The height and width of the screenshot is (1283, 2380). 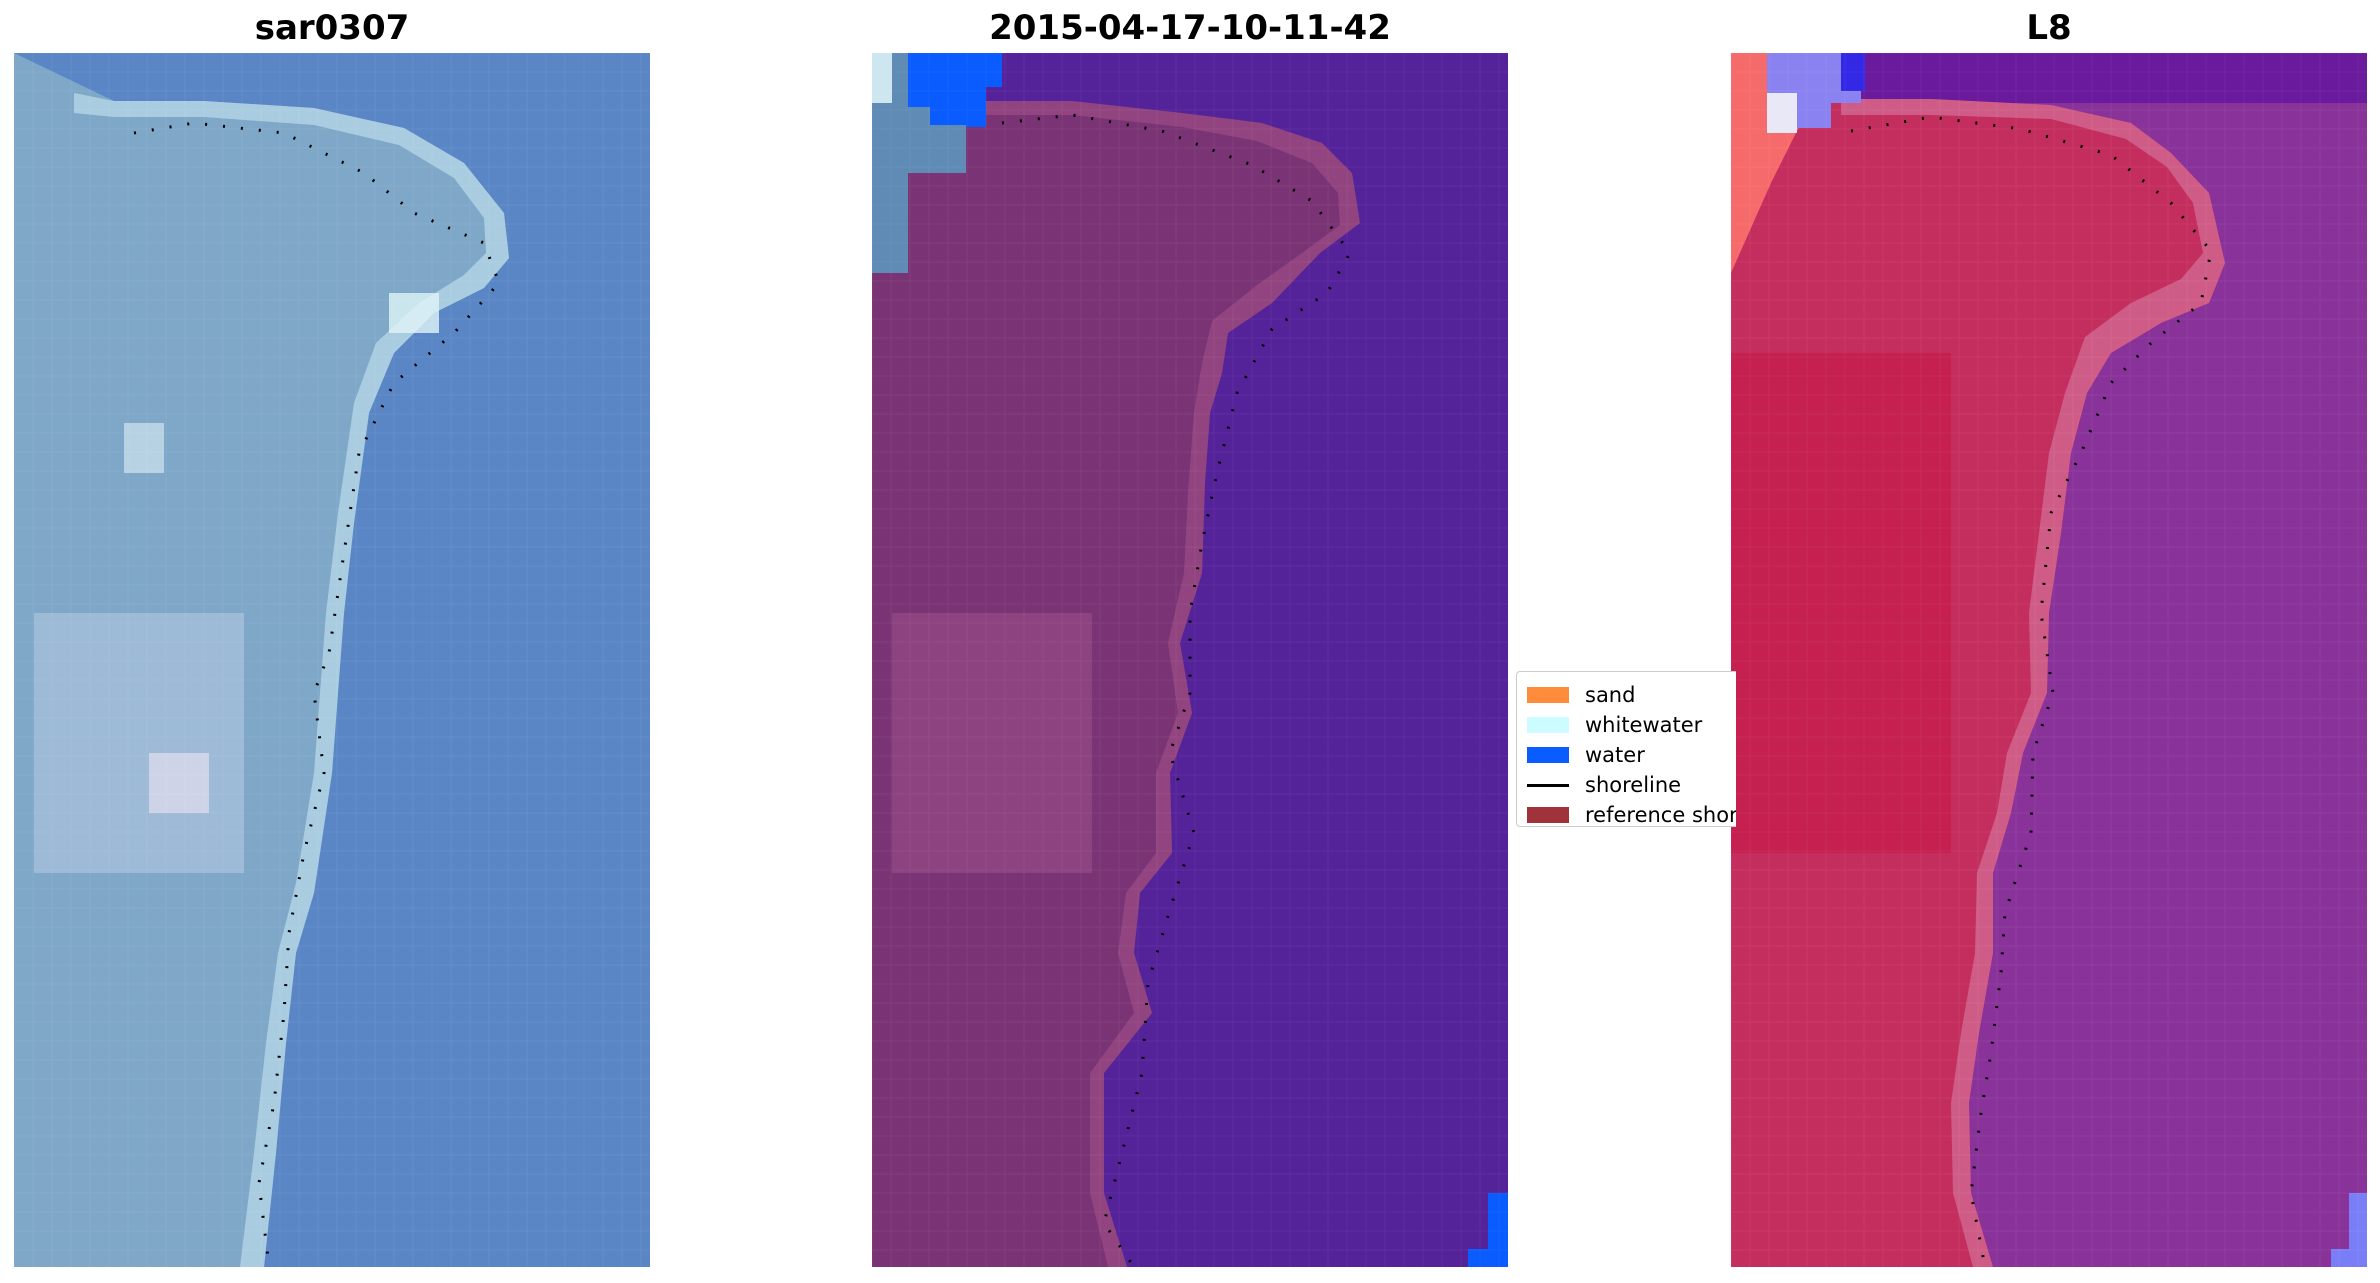 What do you see at coordinates (1548, 815) in the screenshot?
I see `reference-shoreline-swatch` at bounding box center [1548, 815].